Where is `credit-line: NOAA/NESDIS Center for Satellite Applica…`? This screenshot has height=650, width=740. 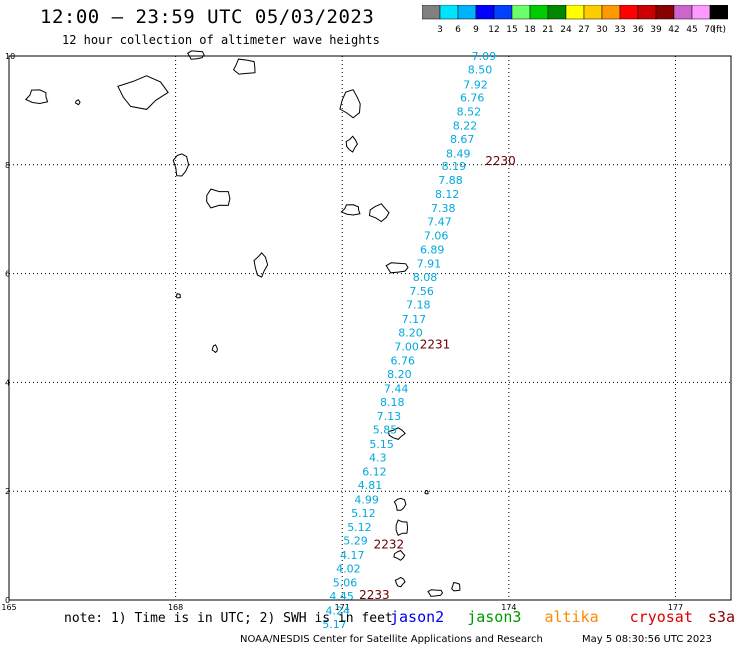 credit-line: NOAA/NESDIS Center for Satellite Applica… is located at coordinates (391, 639).